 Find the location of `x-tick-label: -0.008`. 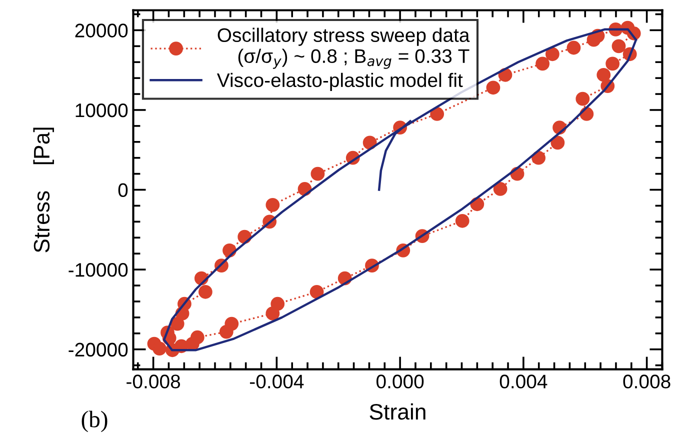

x-tick-label: -0.008 is located at coordinates (153, 381).